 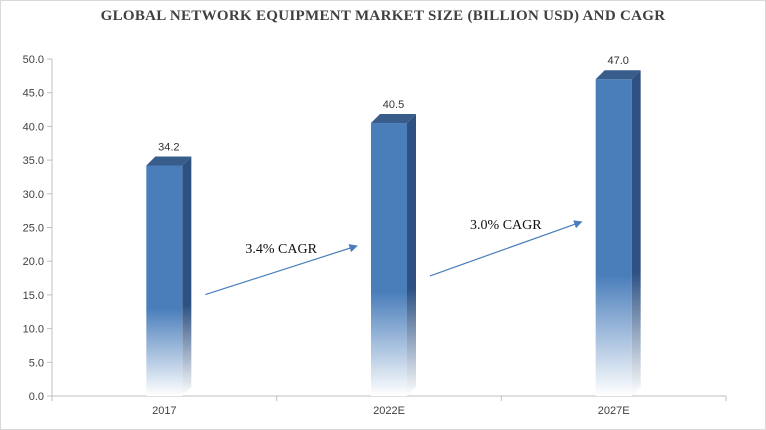 What do you see at coordinates (33, 330) in the screenshot?
I see `y-tick-label: 10.0` at bounding box center [33, 330].